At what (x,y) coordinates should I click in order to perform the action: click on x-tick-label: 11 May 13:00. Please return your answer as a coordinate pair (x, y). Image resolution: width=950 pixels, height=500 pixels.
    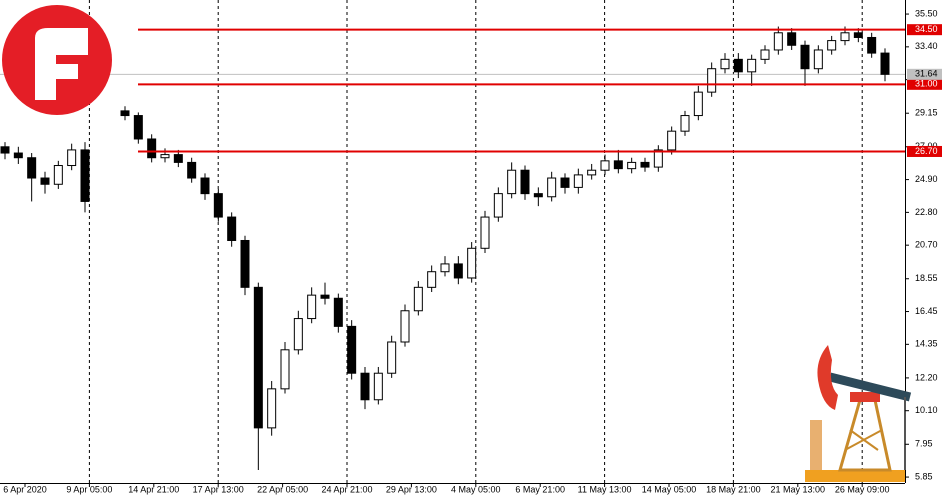
    Looking at the image, I should click on (605, 489).